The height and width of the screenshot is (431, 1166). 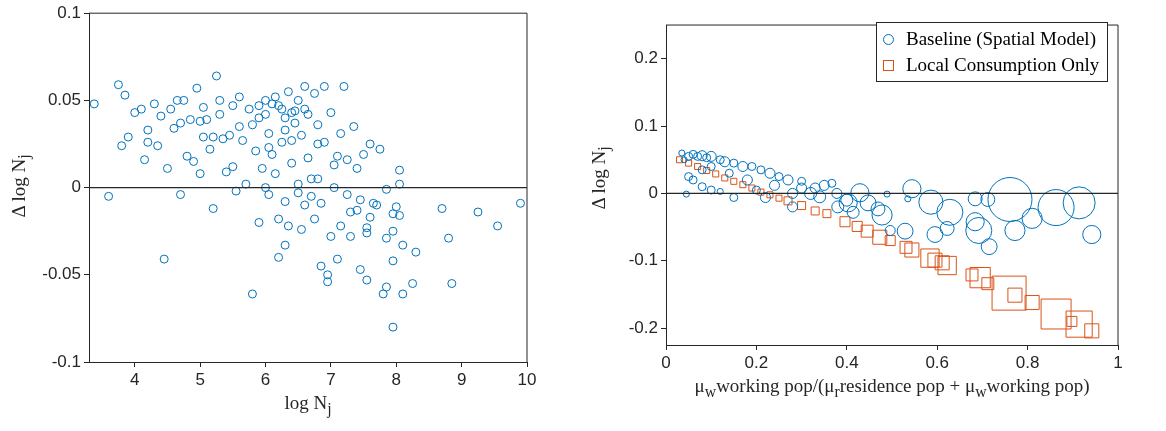 I want to click on x-tick-label: 9, so click(x=461, y=379).